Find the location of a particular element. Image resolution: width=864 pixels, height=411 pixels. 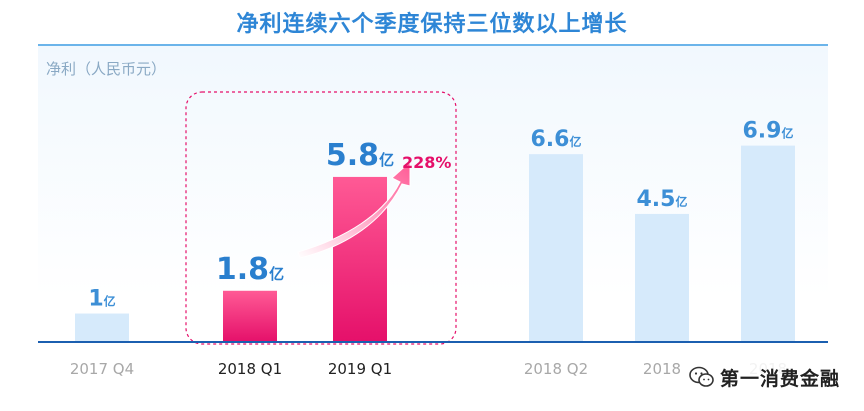

category-label-3: 2018 Q2 is located at coordinates (556, 369).